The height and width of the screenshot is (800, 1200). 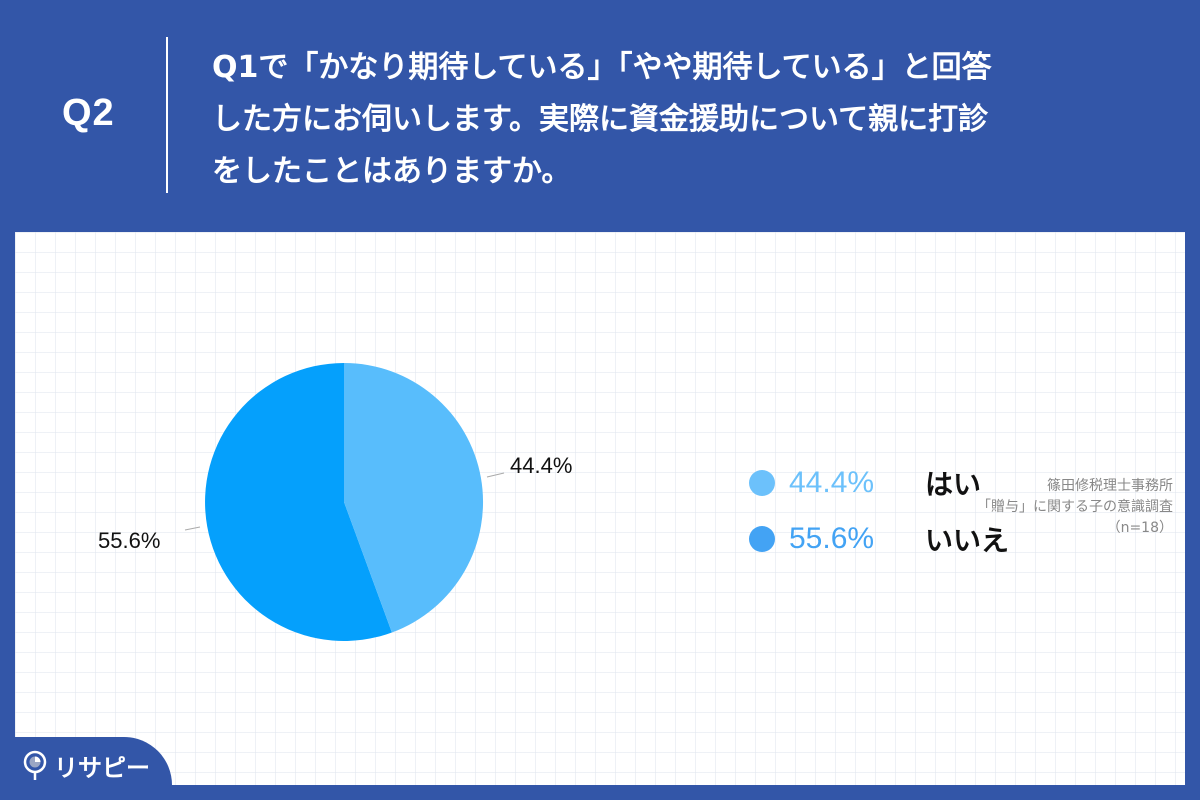 I want to click on source-note: 篠田修税理士事務所 「贈与」に関する子の意識調査 （n=18）, so click(x=1075, y=507).